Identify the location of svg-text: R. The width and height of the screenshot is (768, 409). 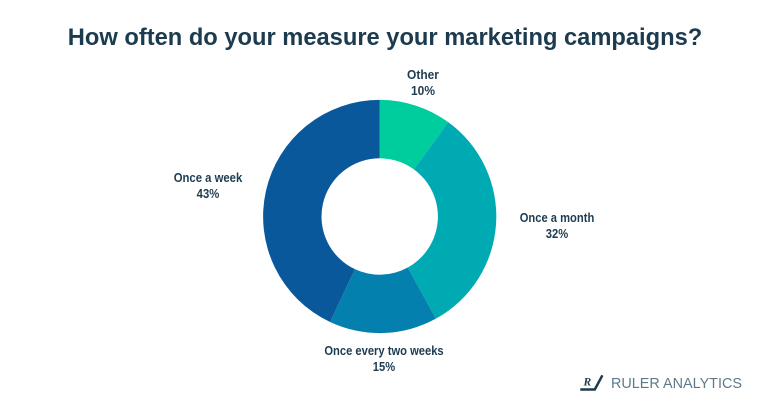
(587, 383).